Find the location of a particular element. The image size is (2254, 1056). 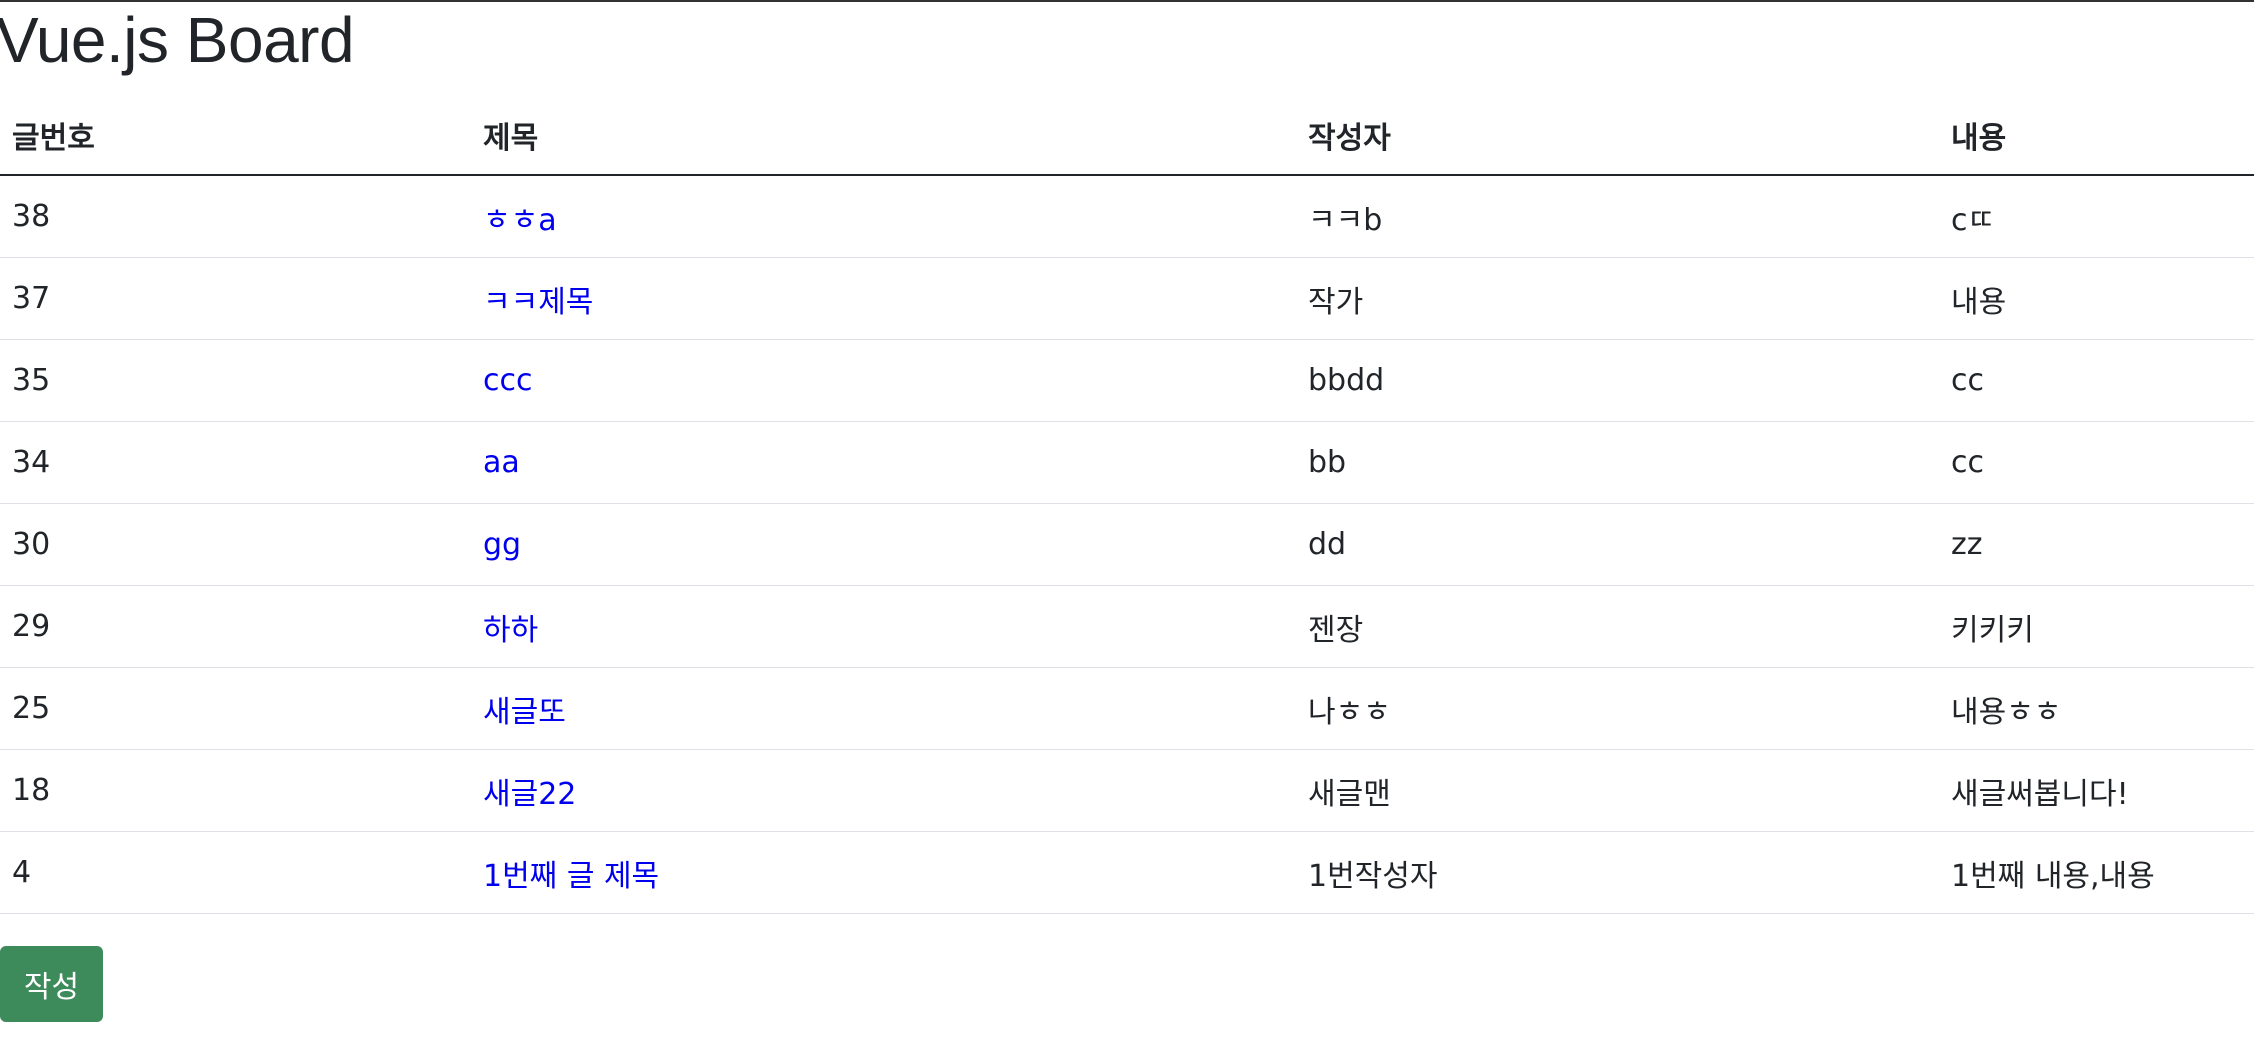

post-title-cell: ㅋㅋ제목 is located at coordinates (883, 298).